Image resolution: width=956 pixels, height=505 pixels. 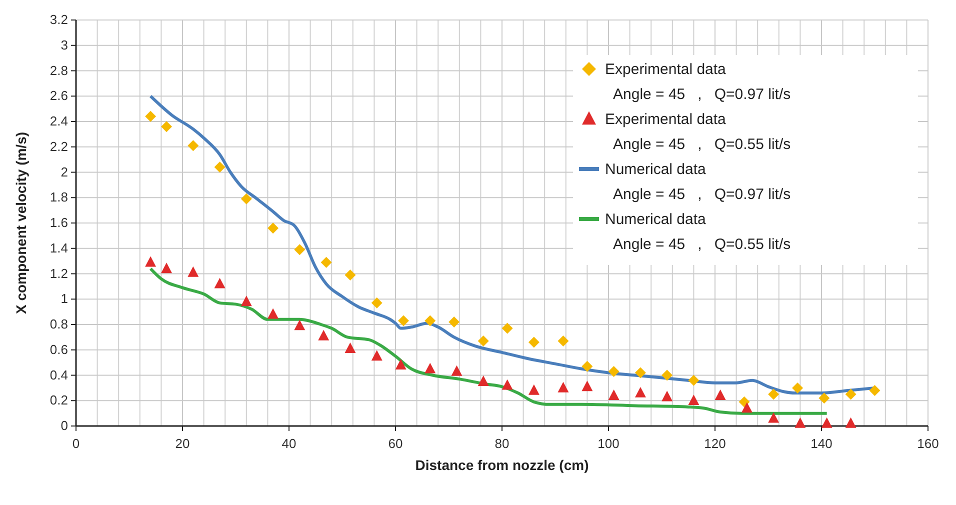 I want to click on y-tick-label: 0.4, so click(x=59, y=374).